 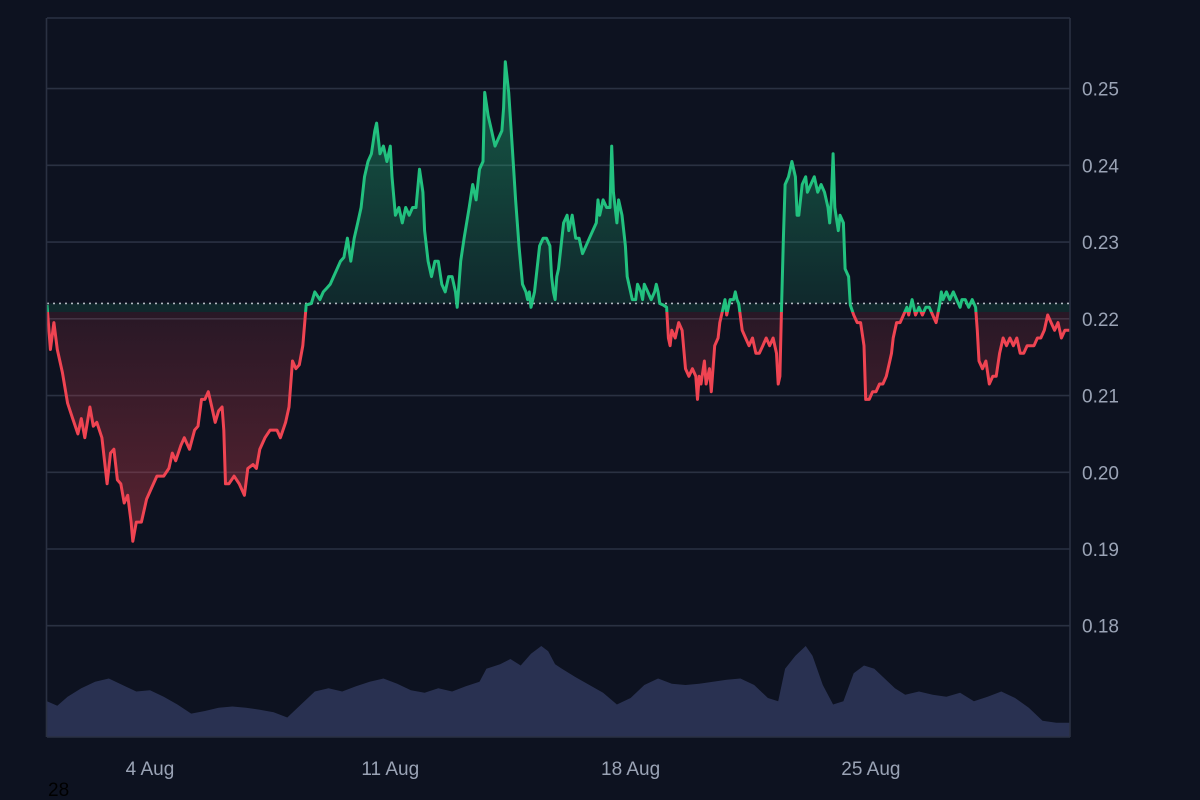 What do you see at coordinates (1100, 359) in the screenshot?
I see `y-axis-labels: 0.18 0.19 0.20 0.21 0.22 0.23 0.24 0.25` at bounding box center [1100, 359].